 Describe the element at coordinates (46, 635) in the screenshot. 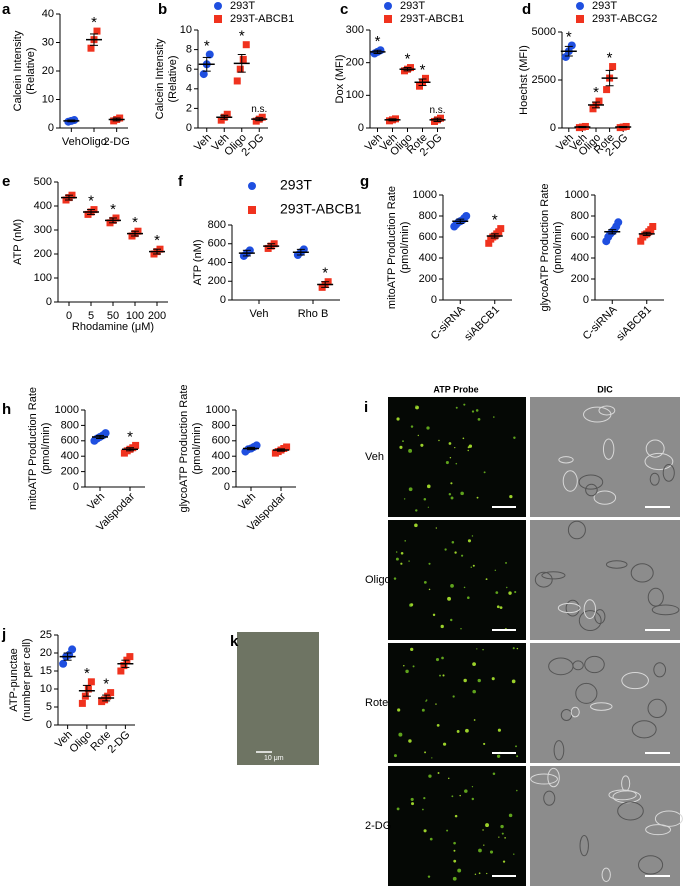

I see `y-tick-label: 25` at that location.